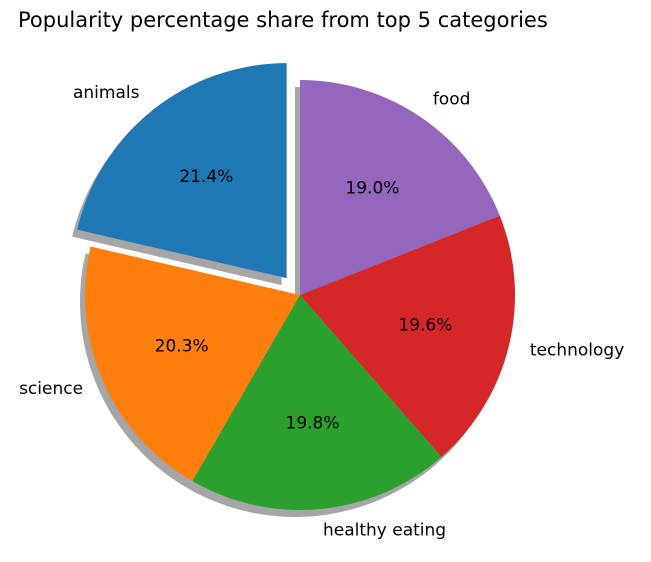 This screenshot has width=651, height=562. I want to click on slice-food, so click(400, 187).